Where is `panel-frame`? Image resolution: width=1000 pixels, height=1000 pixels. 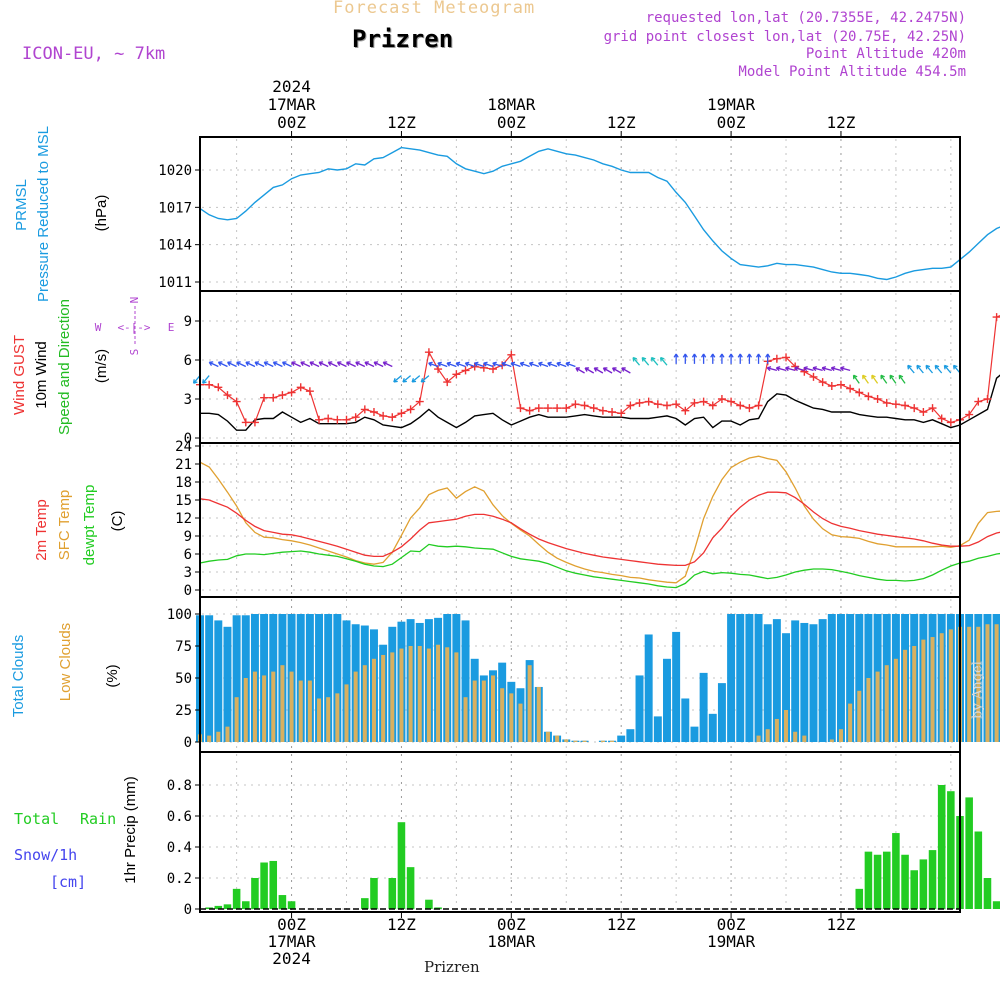
panel-frame is located at coordinates (580, 214).